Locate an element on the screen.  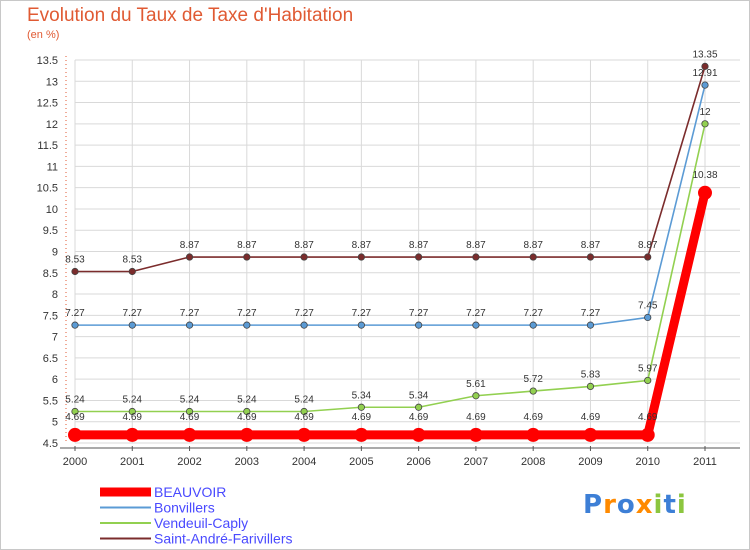
y-unit-label: (en %) is located at coordinates (43, 35).